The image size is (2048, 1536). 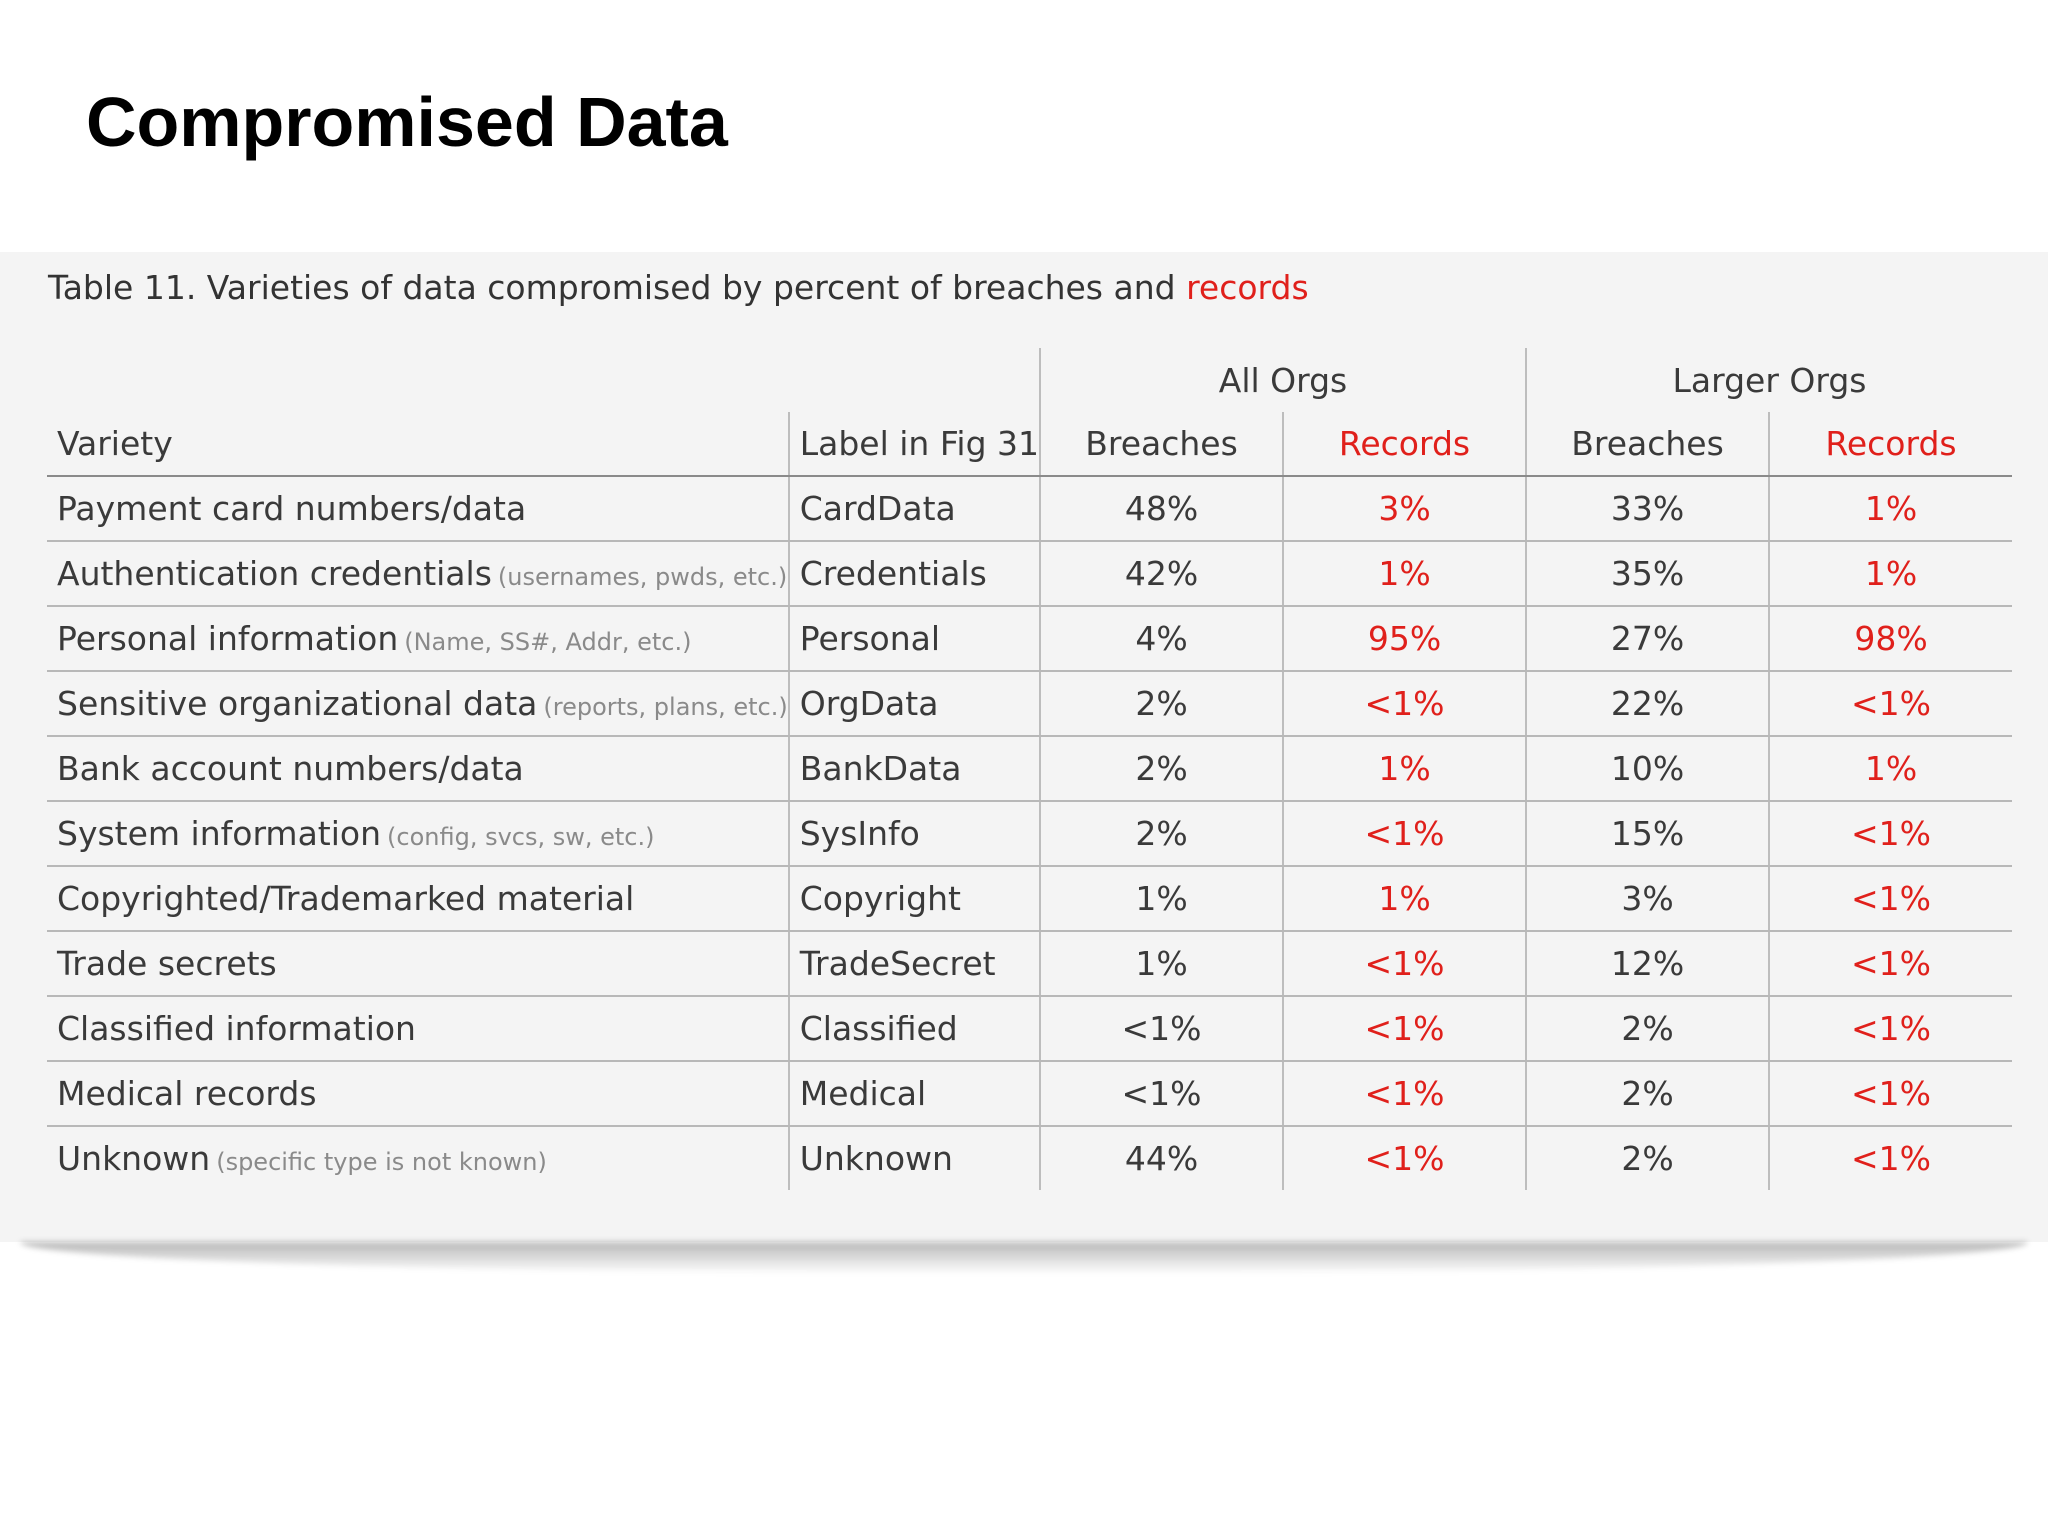 What do you see at coordinates (381, 1162) in the screenshot?
I see `variety-note: (specific type is not known)` at bounding box center [381, 1162].